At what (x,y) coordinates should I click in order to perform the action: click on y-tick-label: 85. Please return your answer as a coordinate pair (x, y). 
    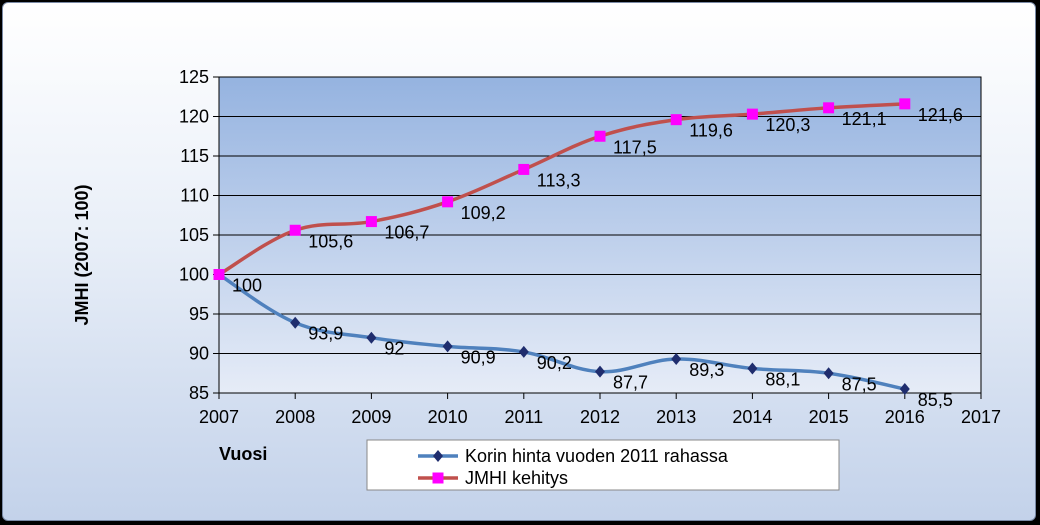
    Looking at the image, I should click on (199, 393).